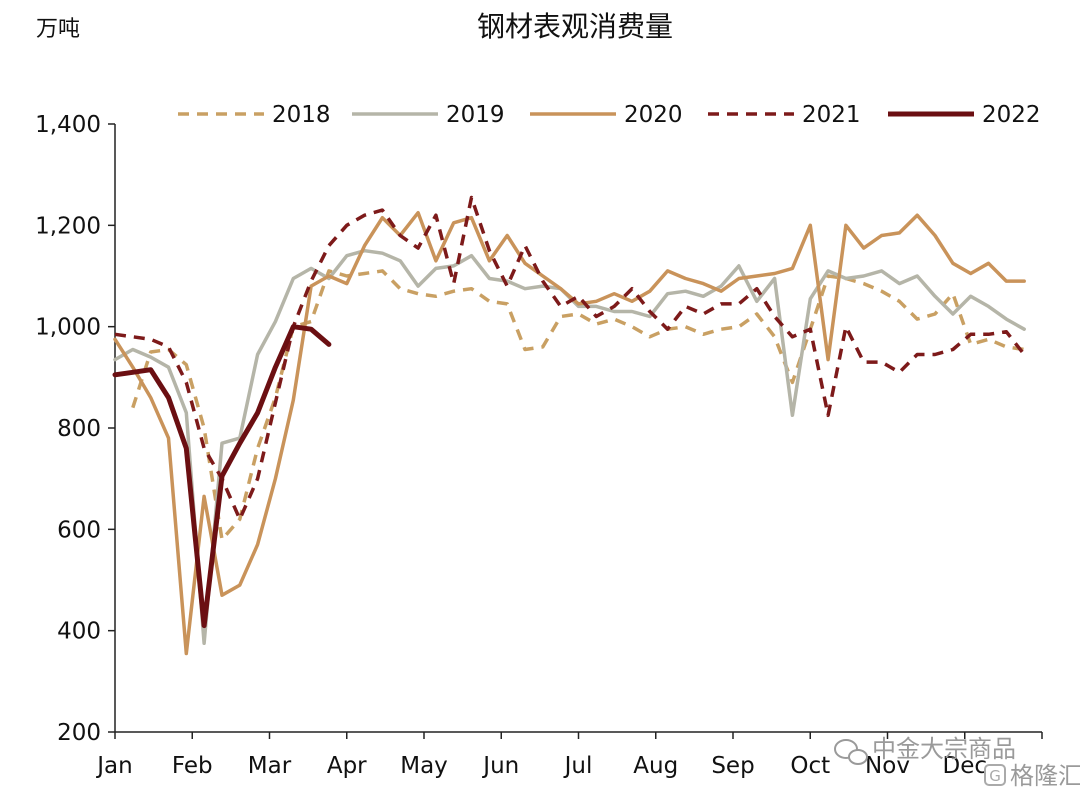  I want to click on y-tick-label: 400, so click(79, 632).